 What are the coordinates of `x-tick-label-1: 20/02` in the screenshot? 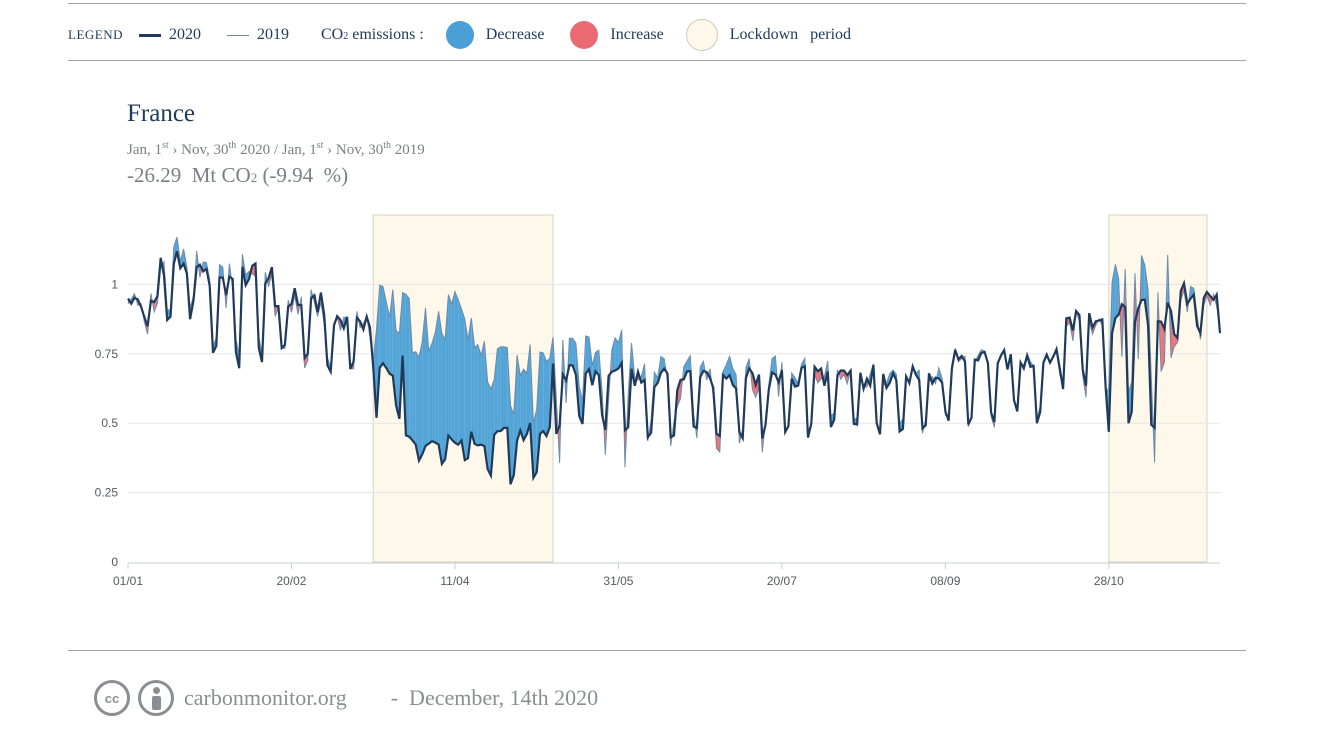 It's located at (291, 581).